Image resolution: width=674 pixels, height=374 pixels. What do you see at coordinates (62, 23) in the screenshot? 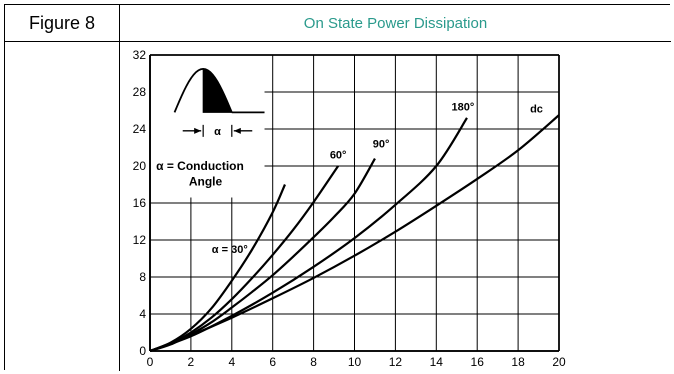
I see `figure-label: Figure 8` at bounding box center [62, 23].